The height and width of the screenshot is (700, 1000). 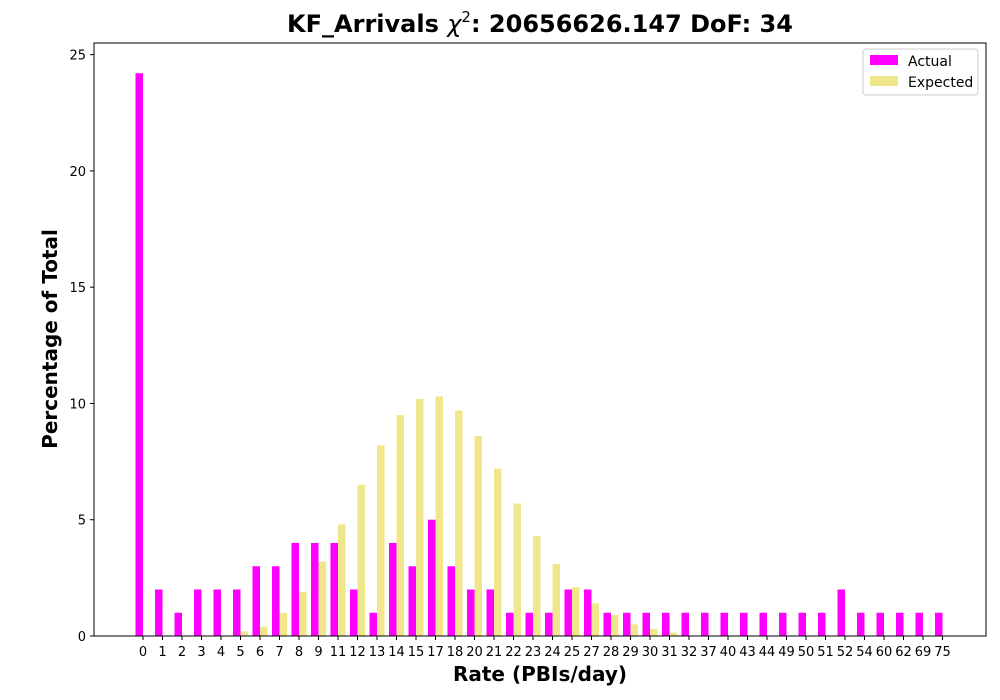 What do you see at coordinates (338, 652) in the screenshot?
I see `x-tick-label: 11` at bounding box center [338, 652].